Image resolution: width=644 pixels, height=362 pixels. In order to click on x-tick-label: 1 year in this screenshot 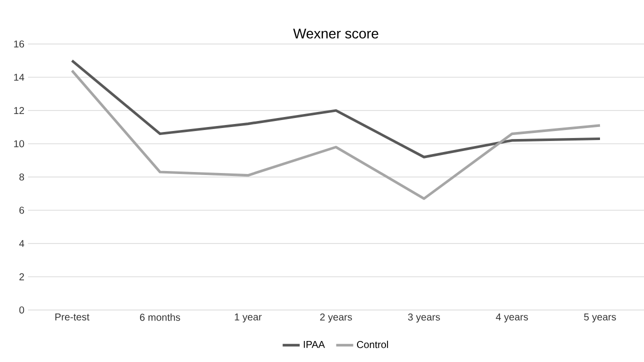, I will do `click(248, 318)`.